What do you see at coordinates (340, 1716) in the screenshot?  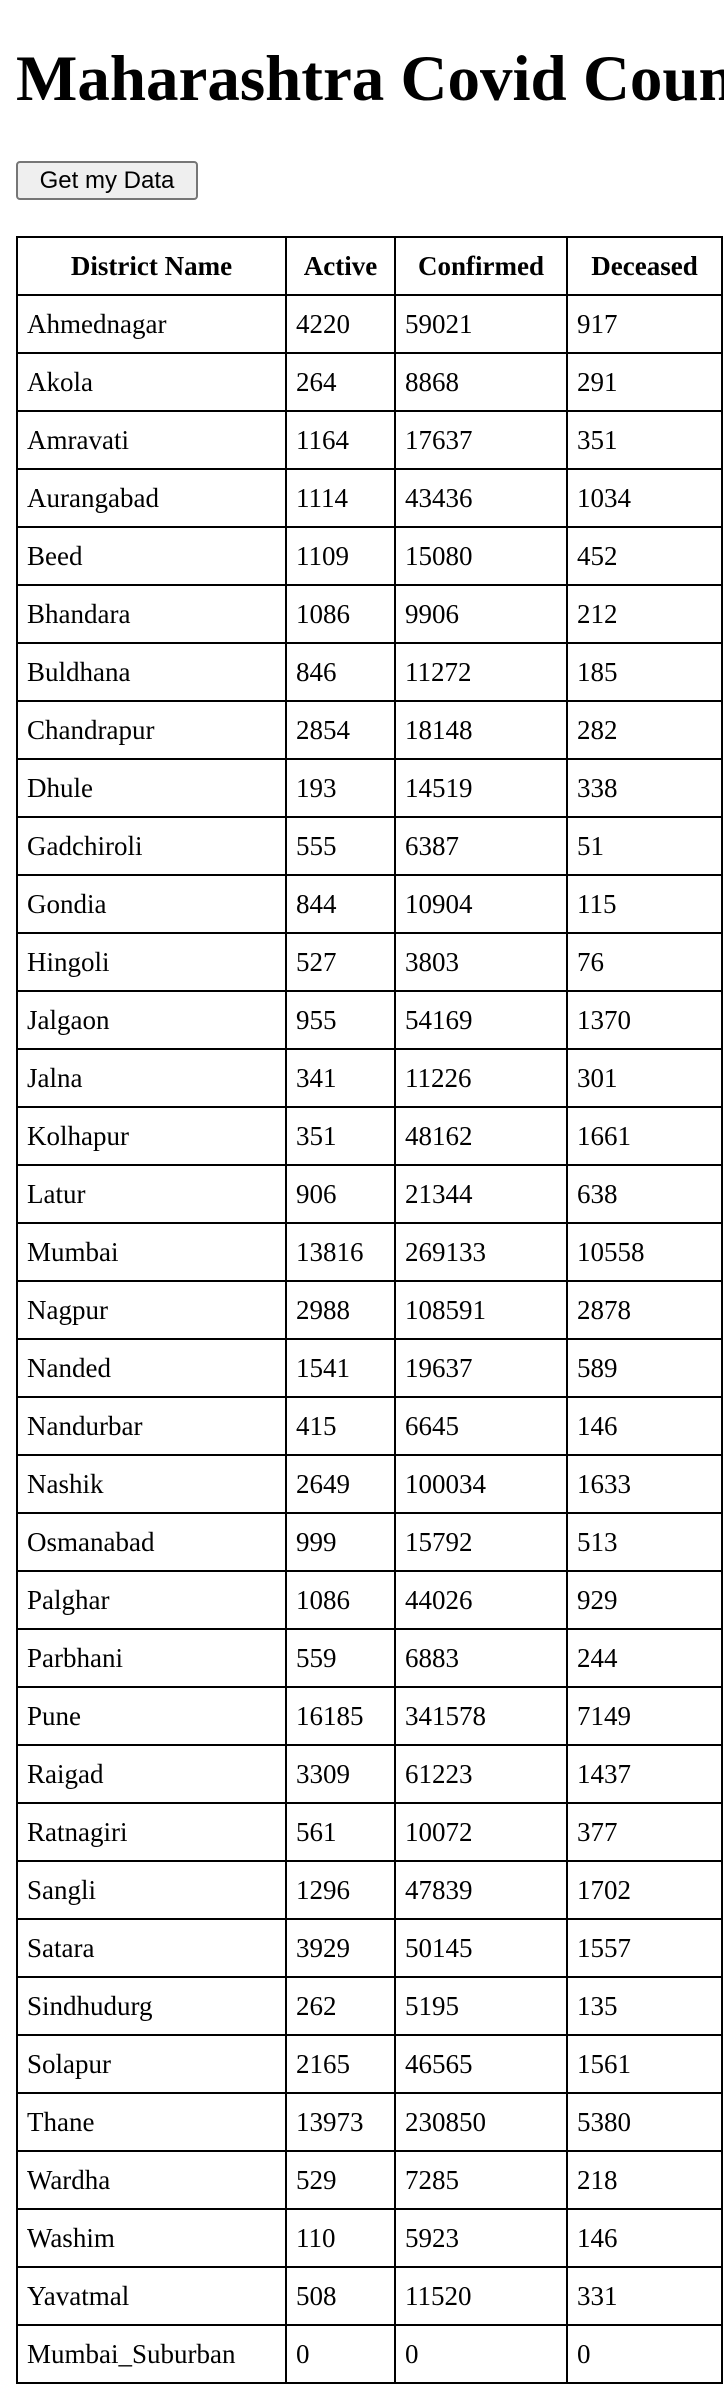 I see `active-cell: 16185` at bounding box center [340, 1716].